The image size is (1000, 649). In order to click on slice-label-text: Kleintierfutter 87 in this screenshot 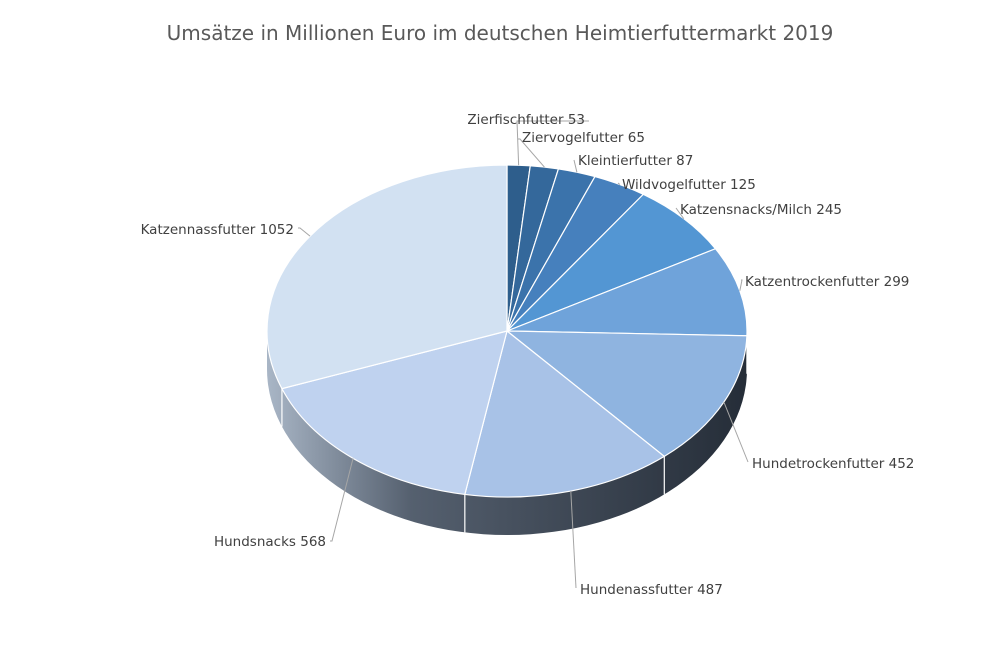, I will do `click(635, 161)`.